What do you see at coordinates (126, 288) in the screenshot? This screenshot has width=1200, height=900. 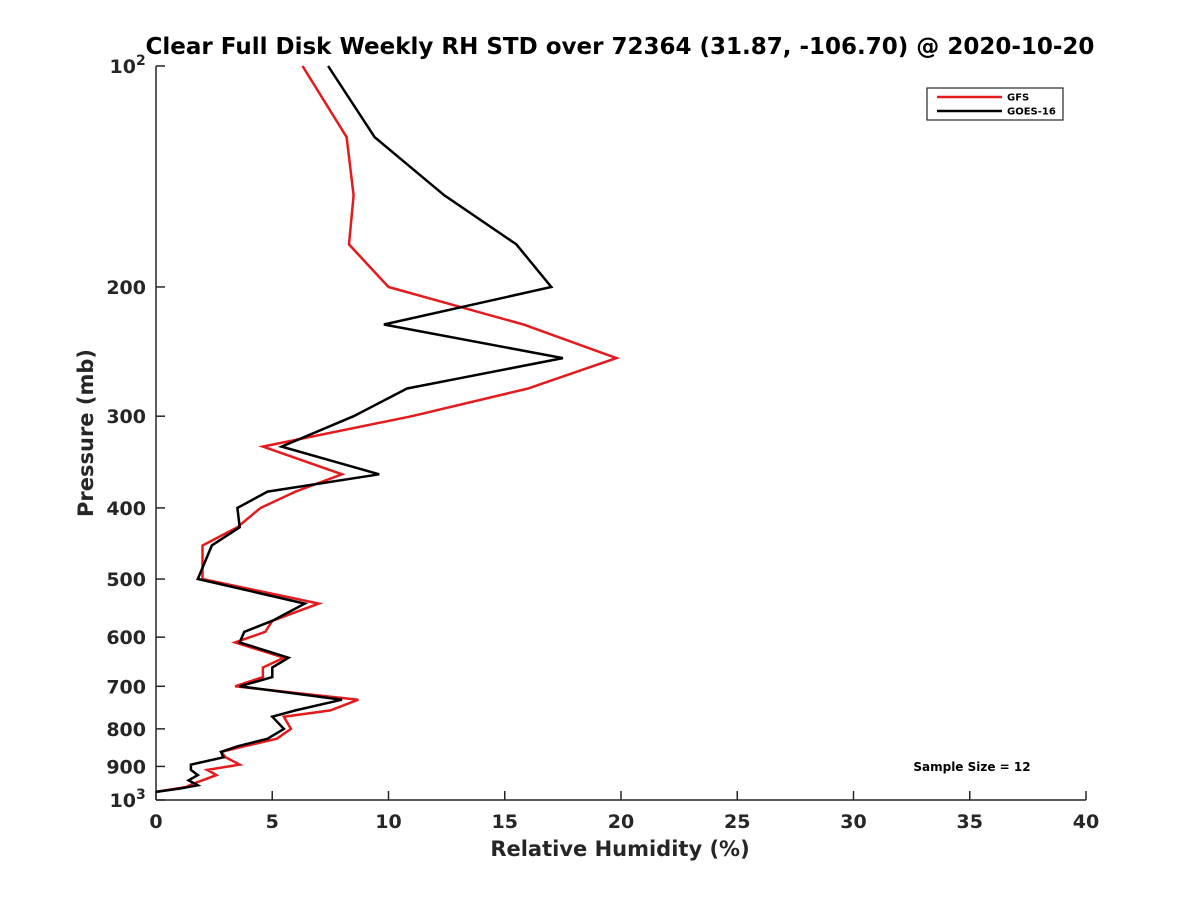 I see `y-tick-label: 200` at bounding box center [126, 288].